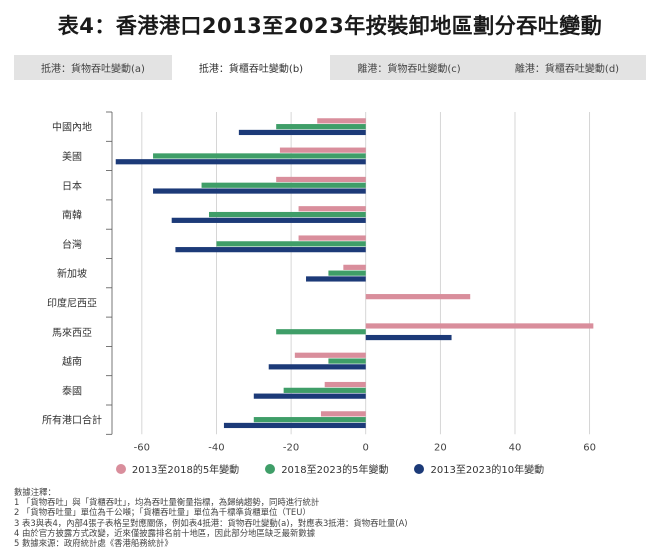 The width and height of the screenshot is (660, 557). I want to click on page-title: 表4：香港港口2013至2023年按裝卸地區劃分吞吐變動, so click(330, 26).